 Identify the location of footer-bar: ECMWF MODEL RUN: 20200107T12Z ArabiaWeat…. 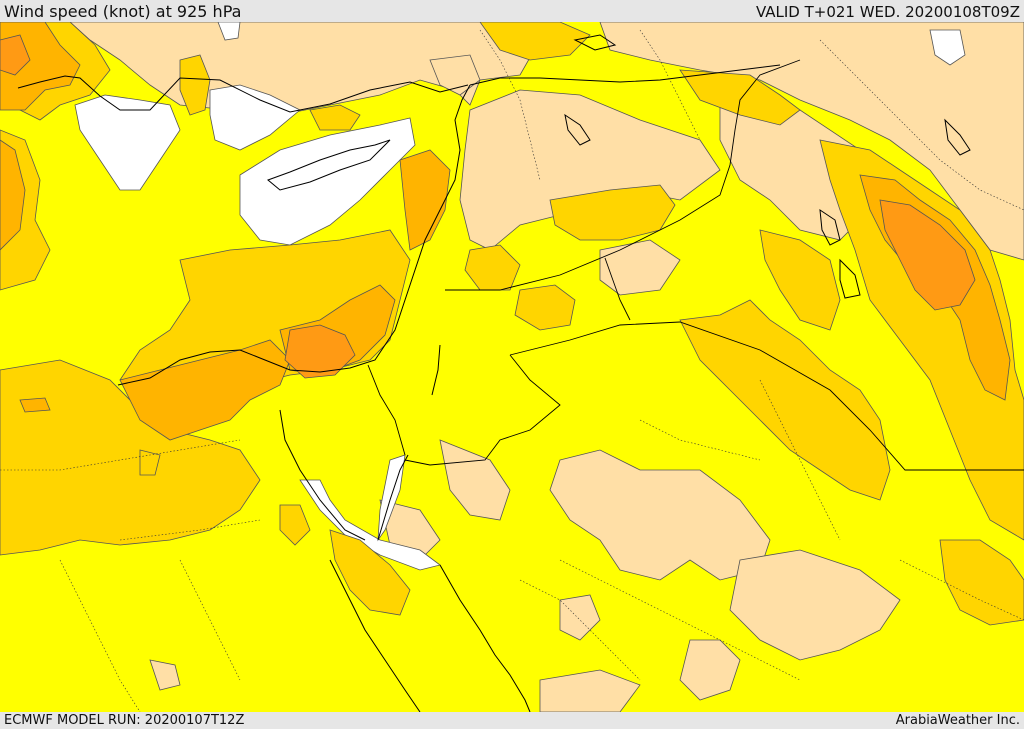
(512, 720).